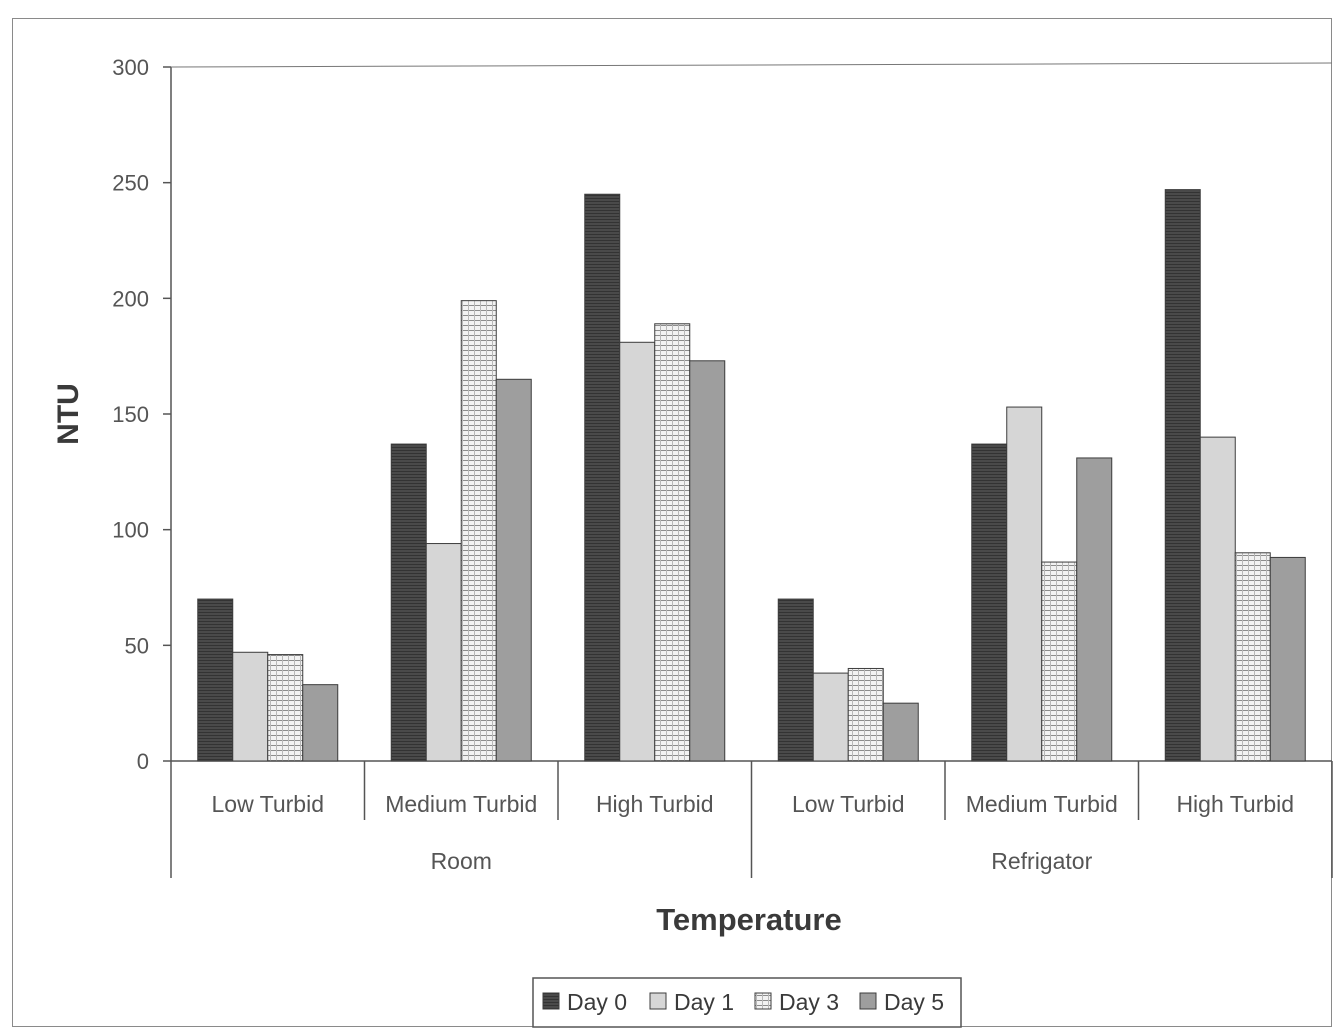 The image size is (1335, 1029). Describe the element at coordinates (914, 1002) in the screenshot. I see `legend-label: Day 5` at that location.